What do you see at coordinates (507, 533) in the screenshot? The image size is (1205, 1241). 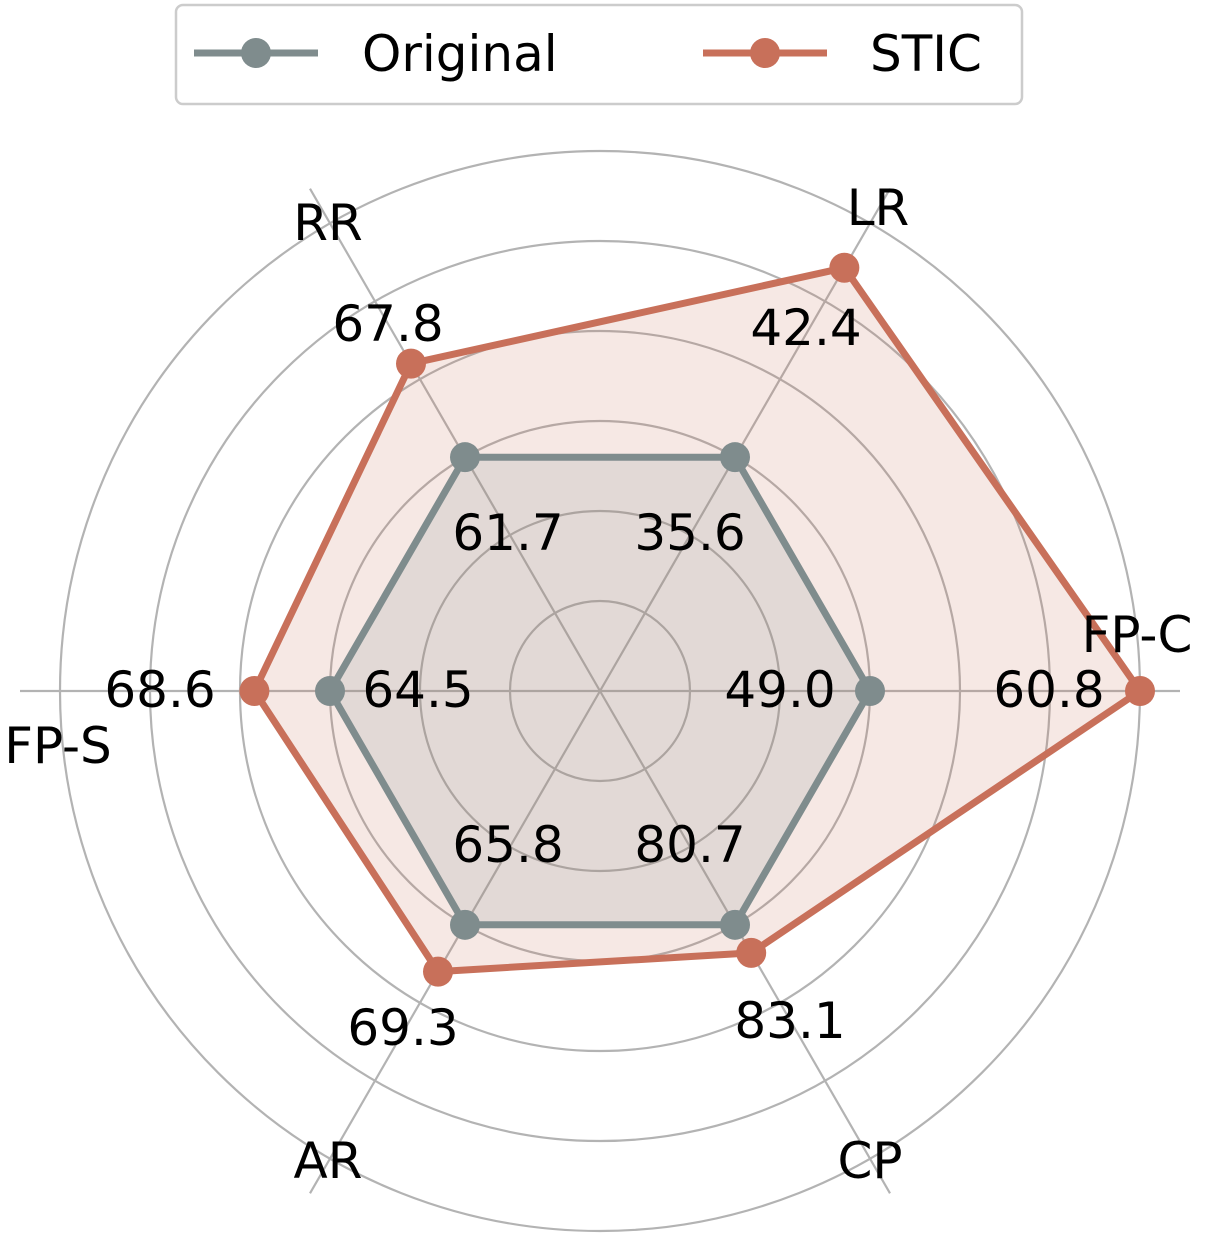 I see `original-value-label-rr: 61.7` at bounding box center [507, 533].